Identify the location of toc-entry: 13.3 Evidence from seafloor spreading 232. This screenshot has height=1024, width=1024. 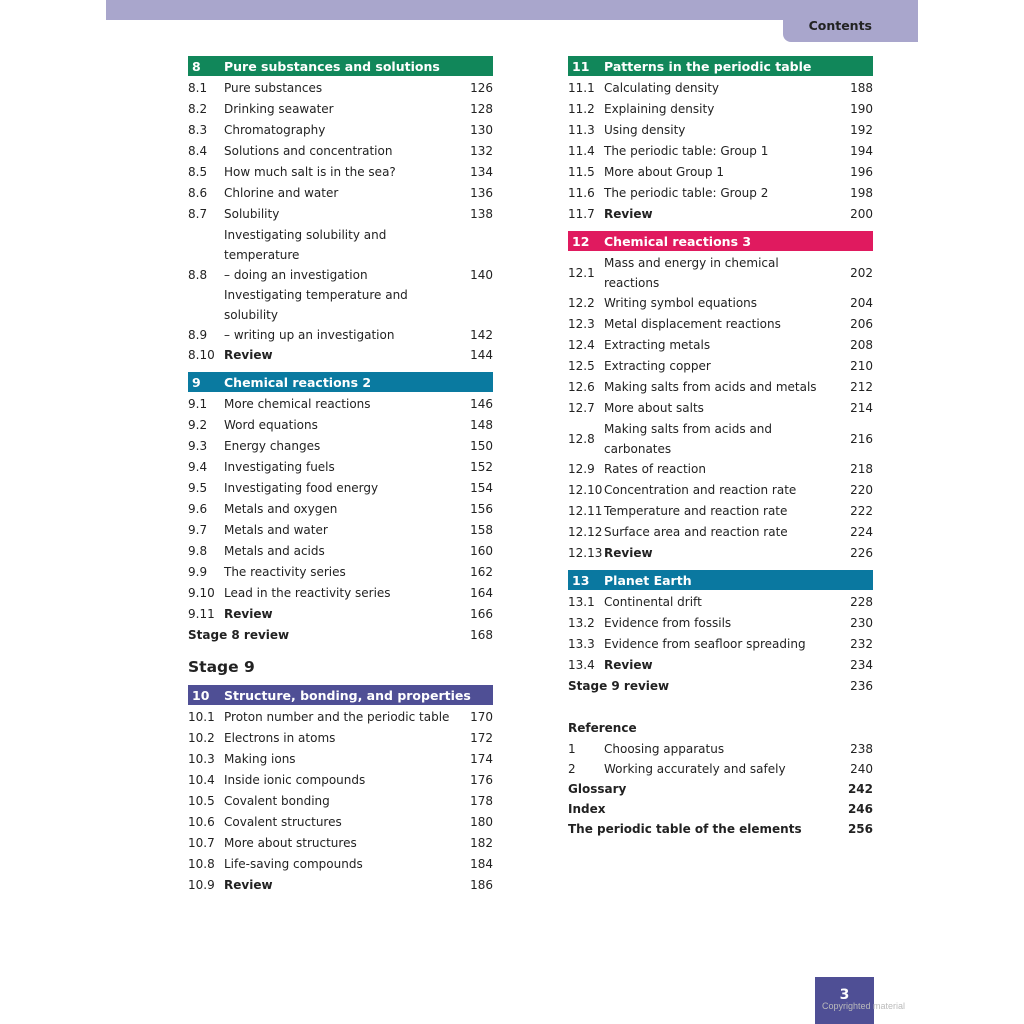
(720, 644).